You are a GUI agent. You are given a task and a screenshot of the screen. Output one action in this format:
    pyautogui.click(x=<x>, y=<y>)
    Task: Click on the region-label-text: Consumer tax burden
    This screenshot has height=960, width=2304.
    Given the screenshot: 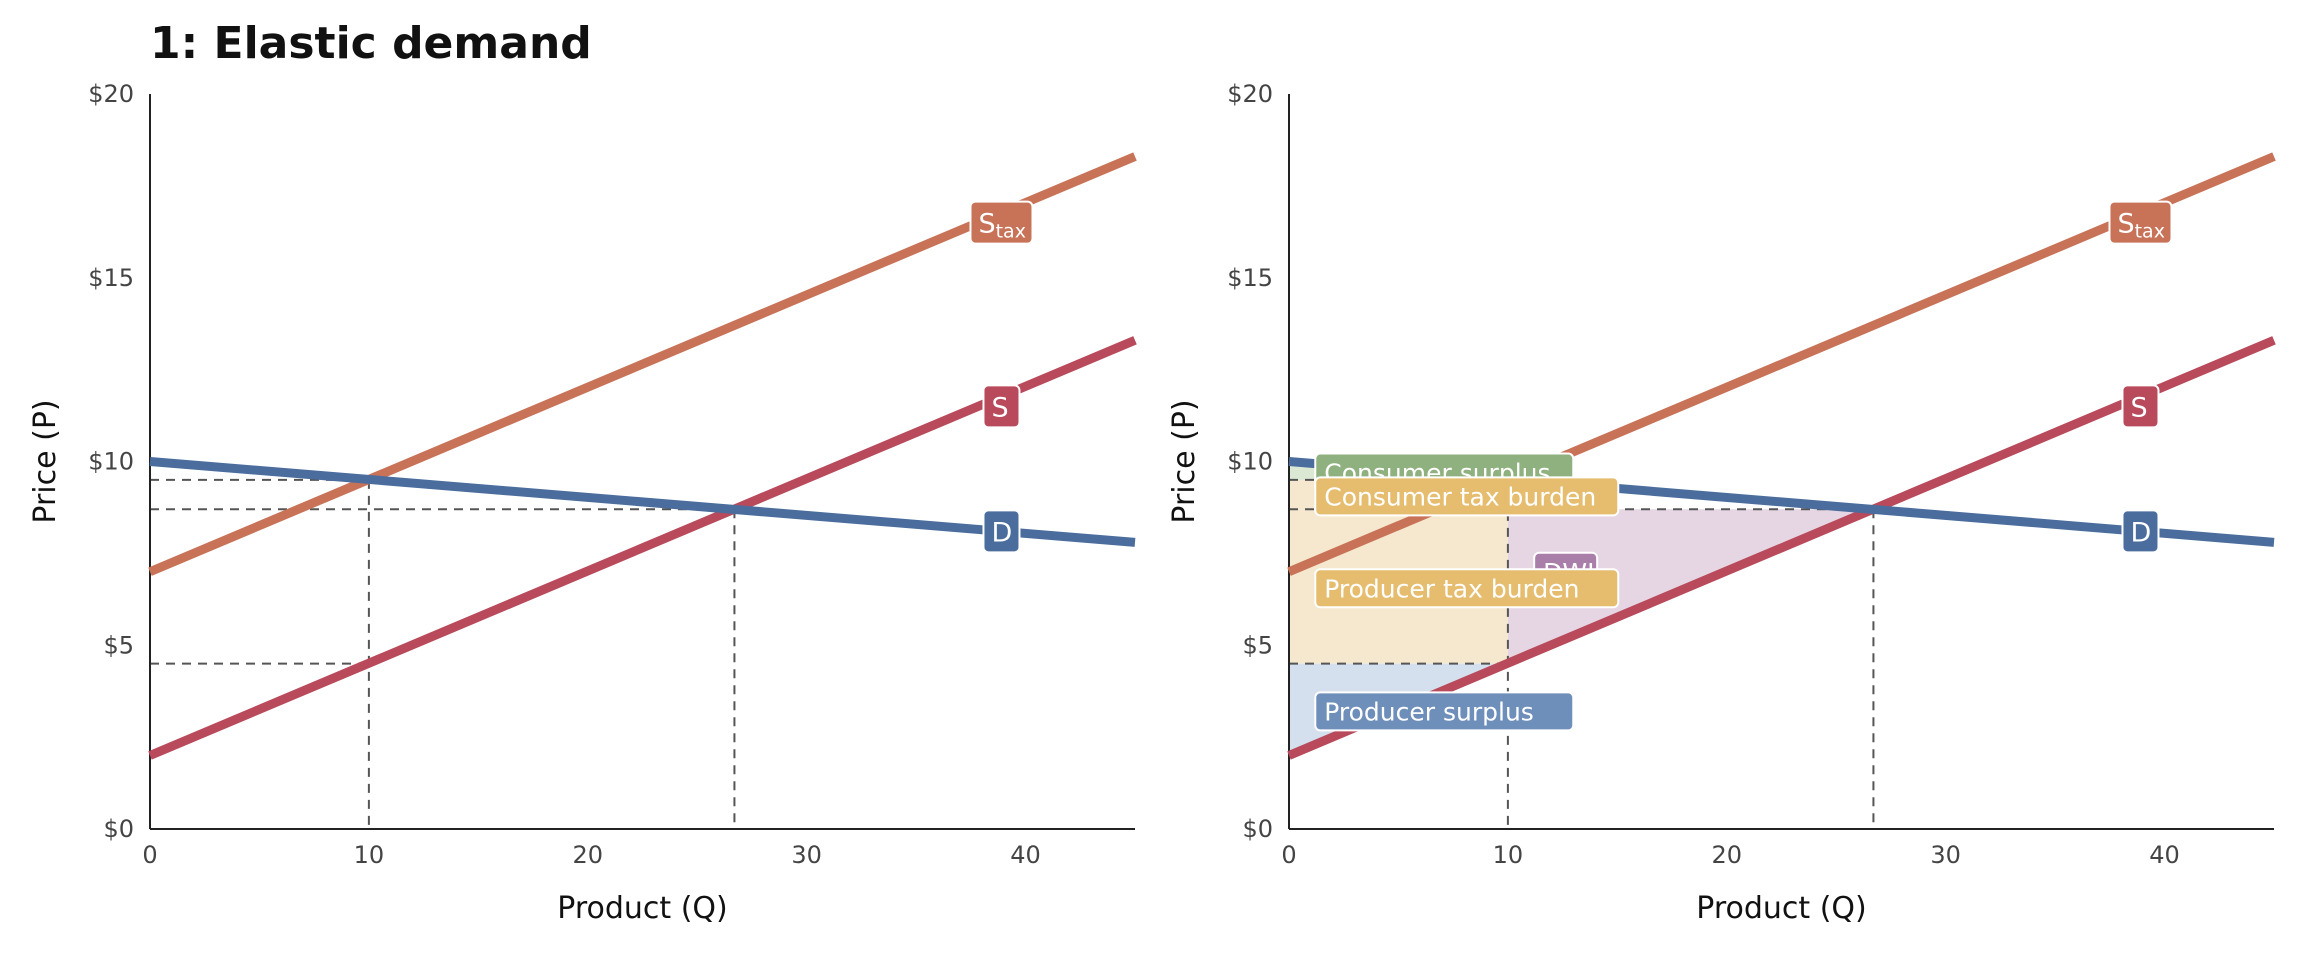 What is the action you would take?
    pyautogui.click(x=1460, y=496)
    